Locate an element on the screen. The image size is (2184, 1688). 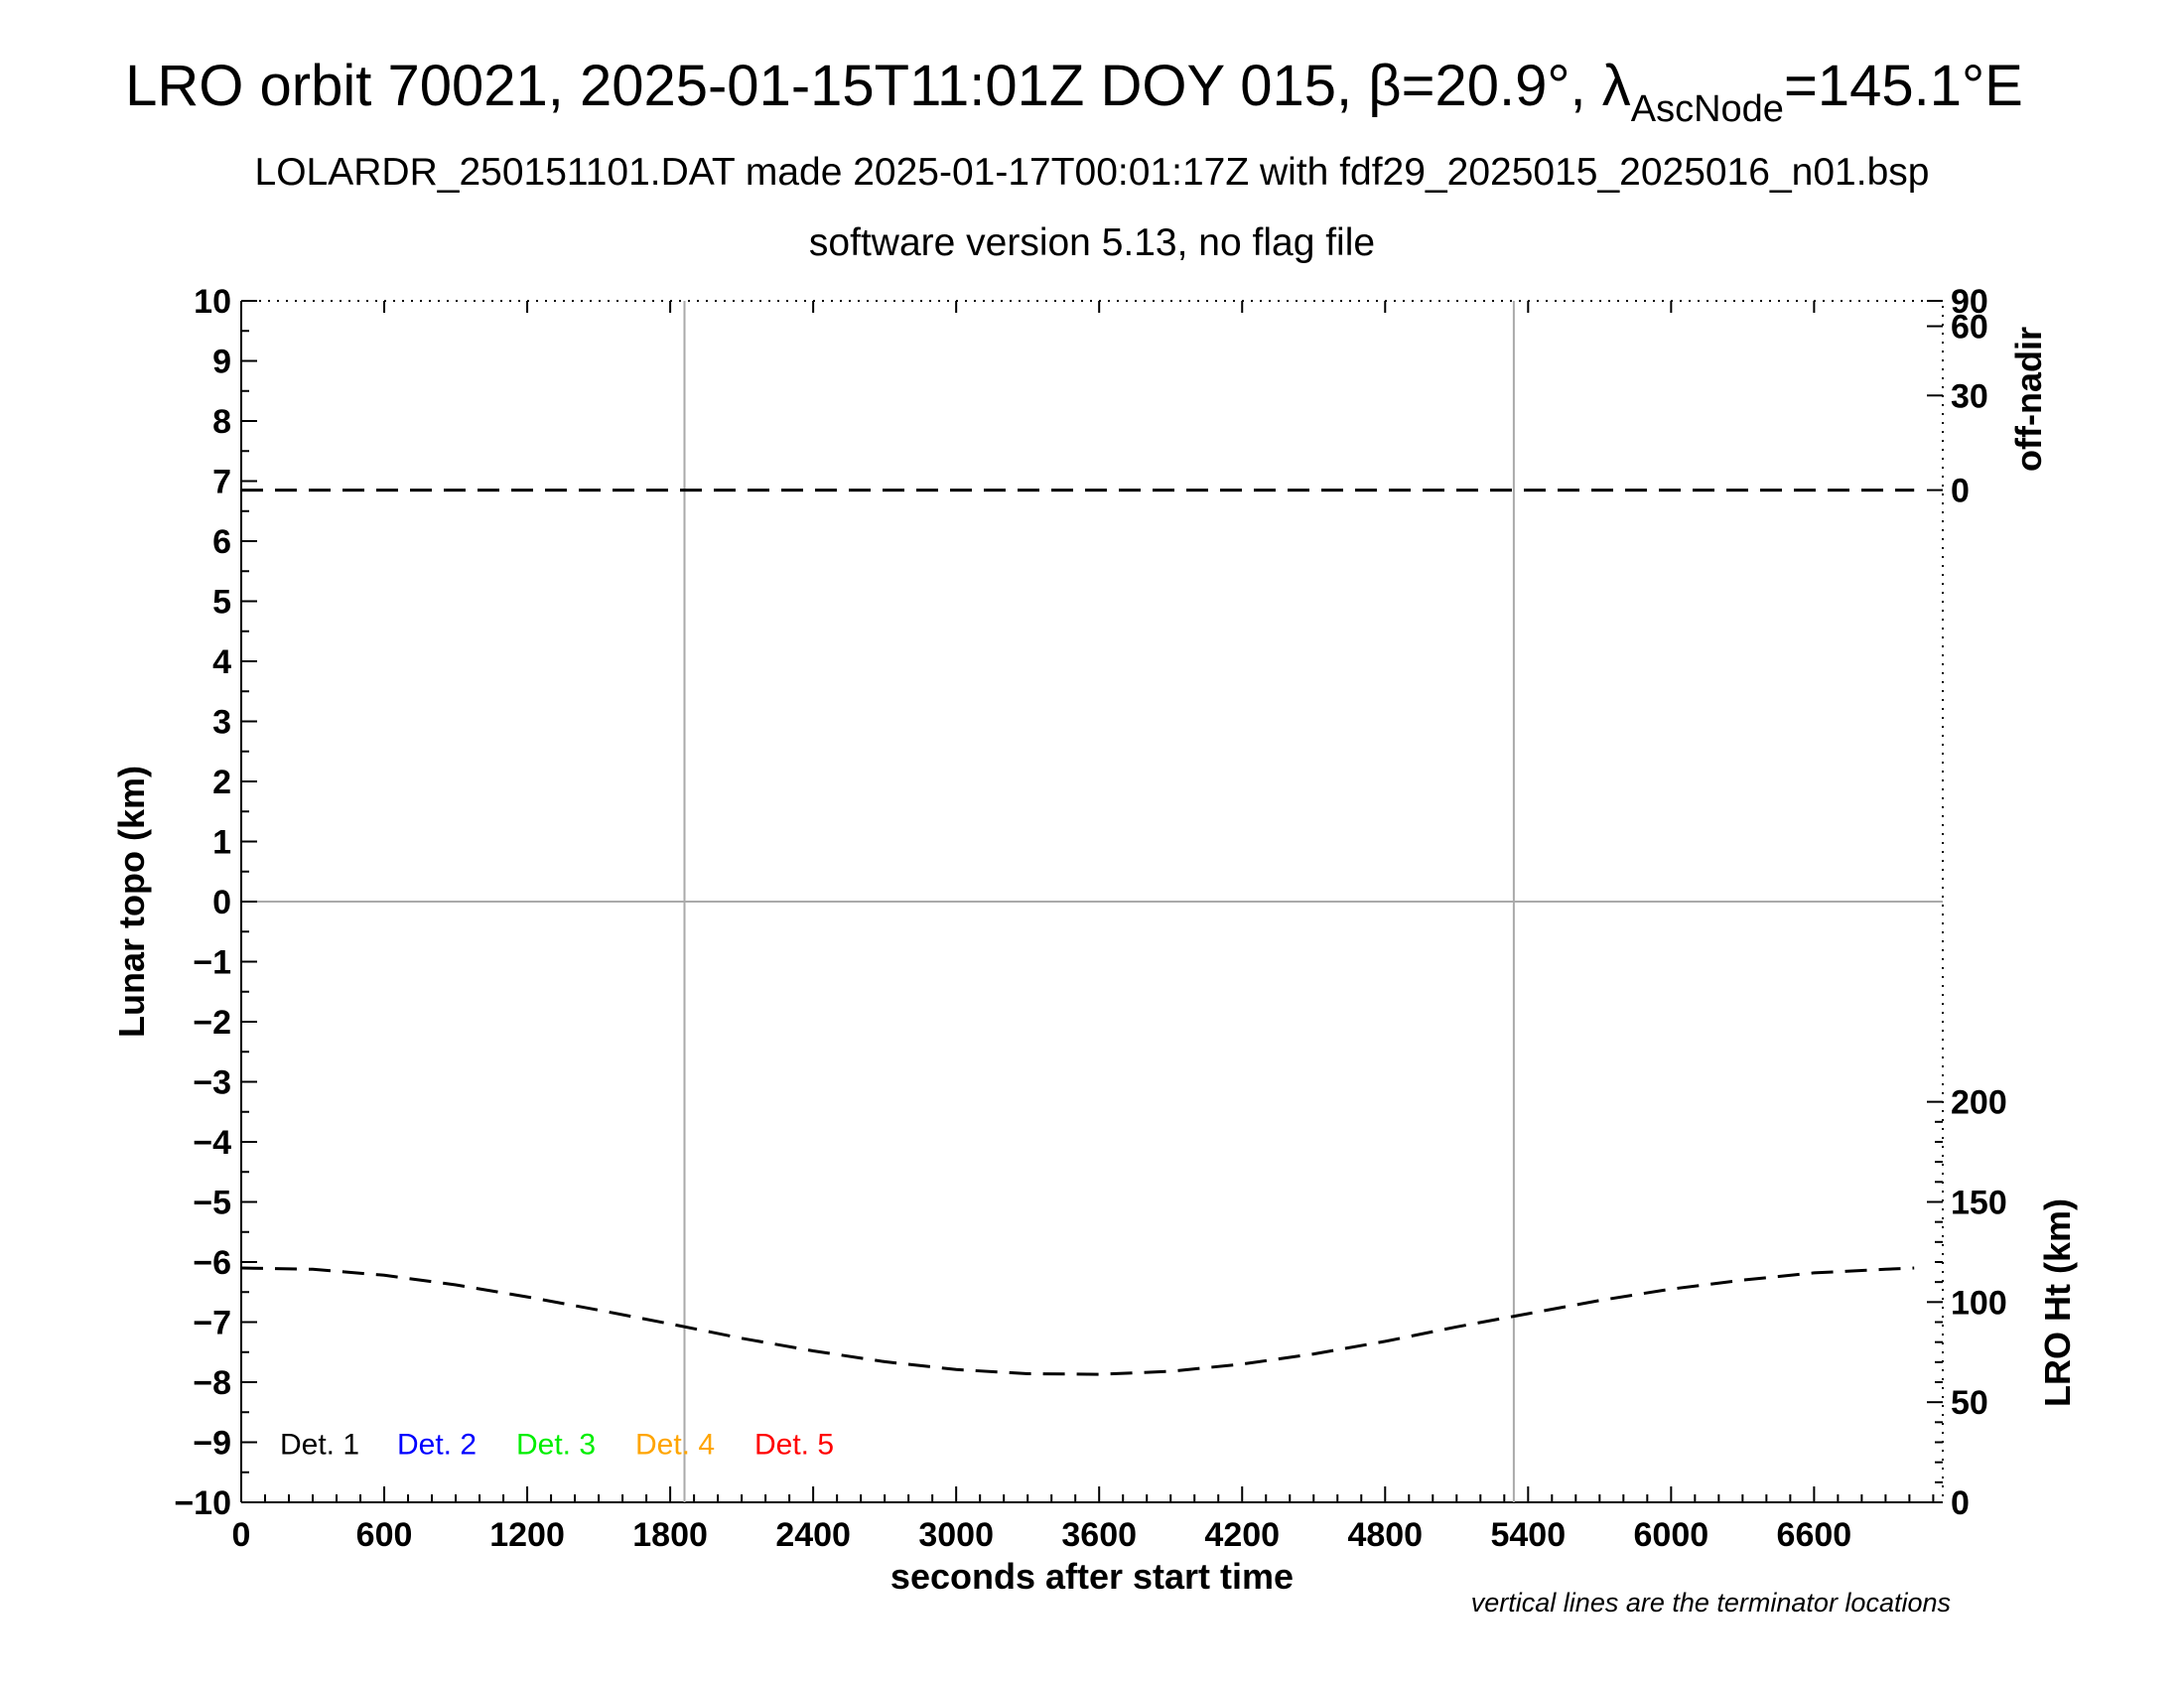
off-nadir-tick-label: 30 is located at coordinates (1969, 396).